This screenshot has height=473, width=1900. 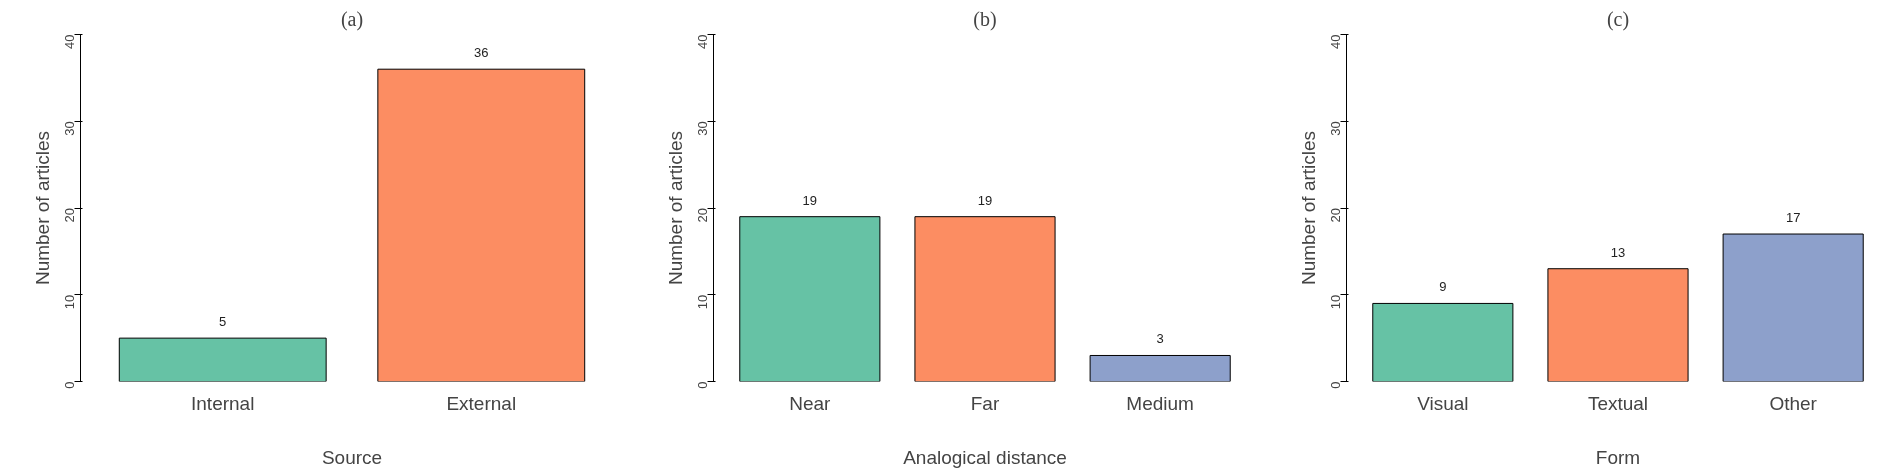 I want to click on x-axis-title: Form, so click(x=1618, y=457).